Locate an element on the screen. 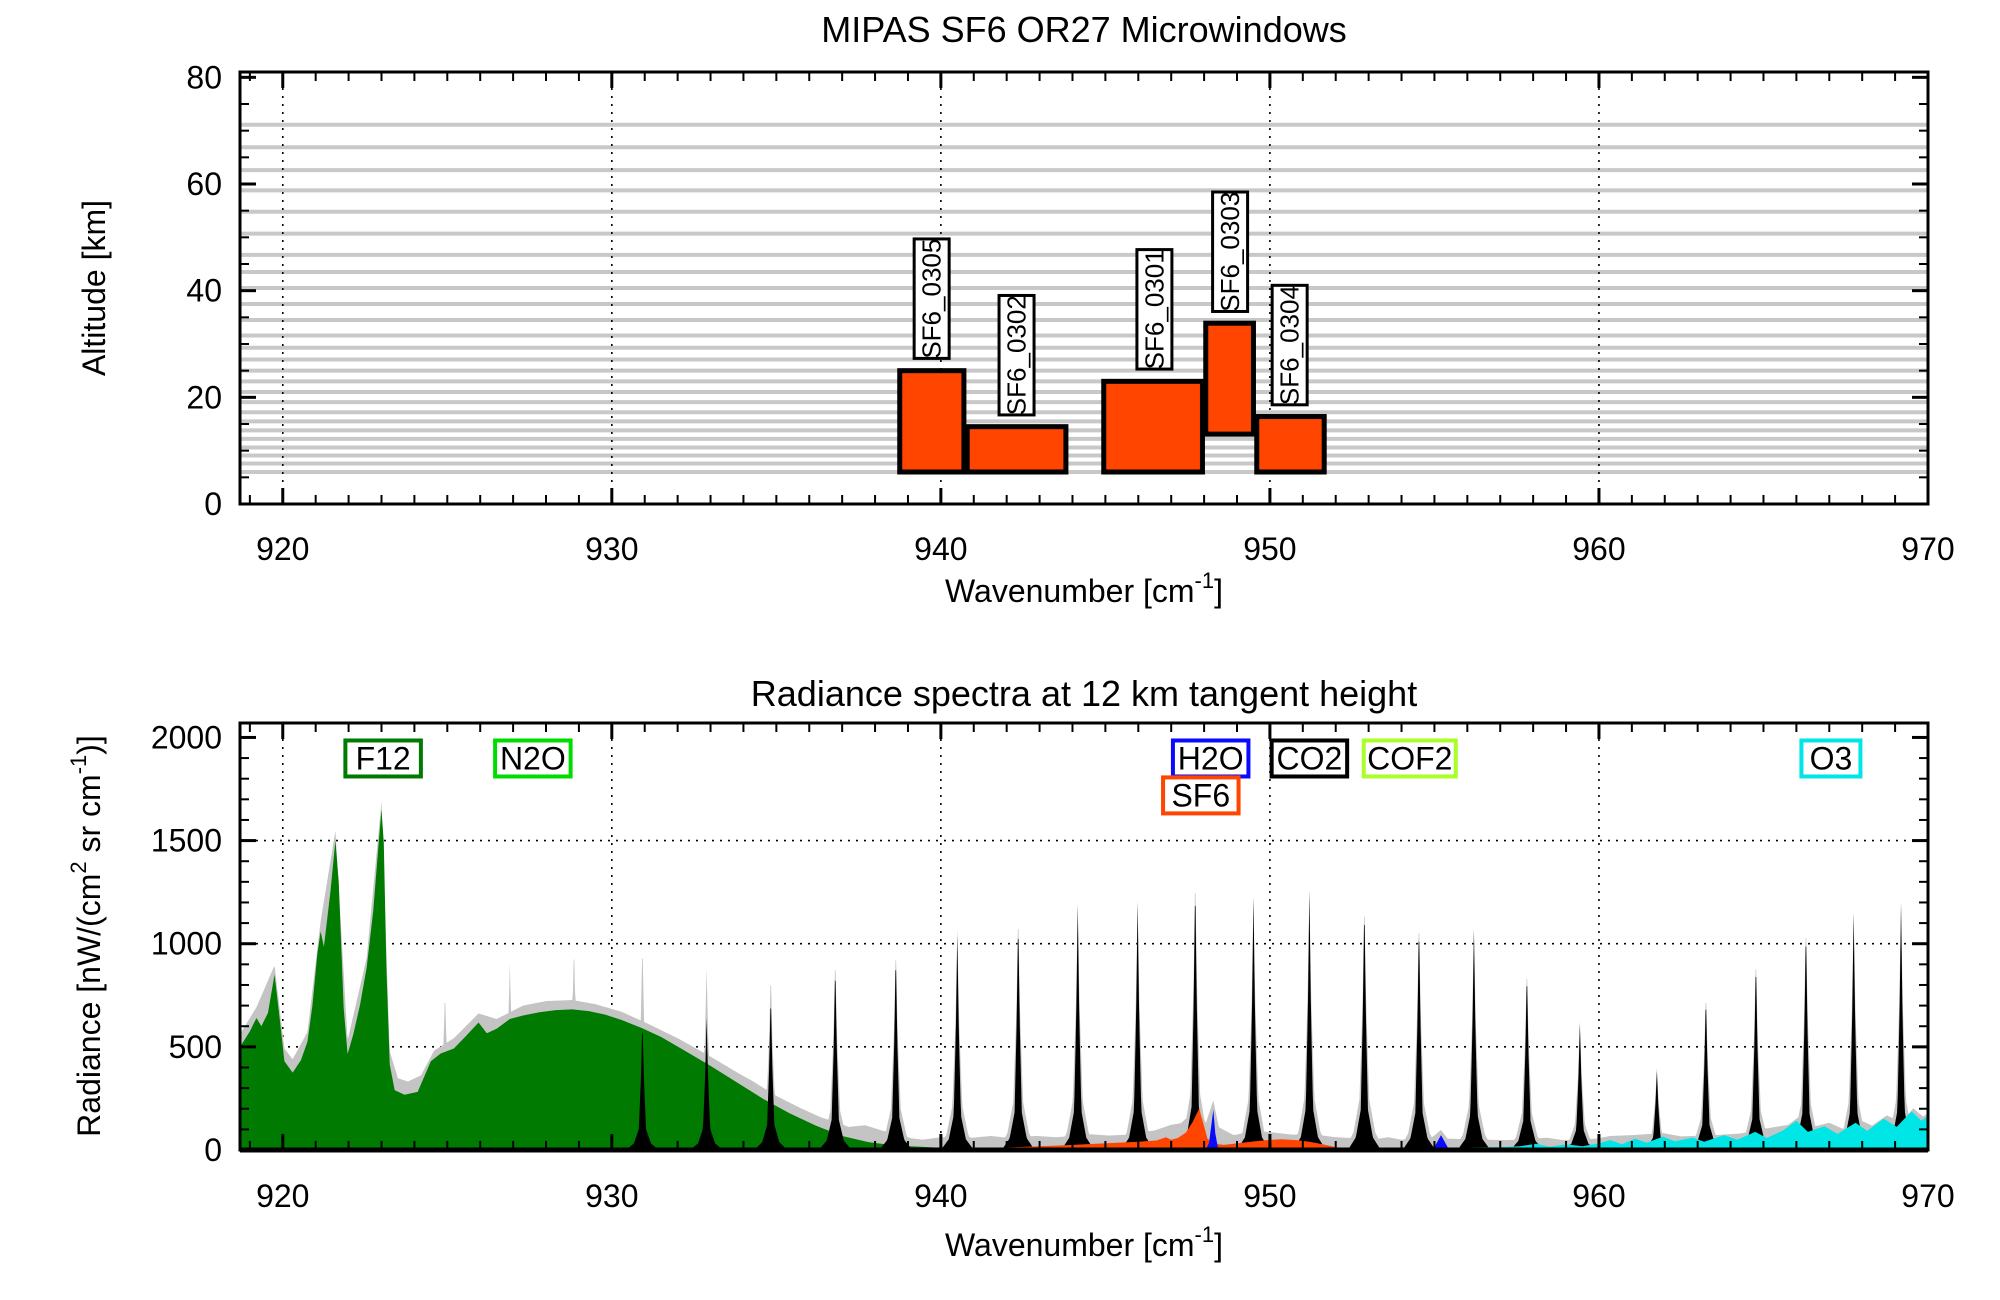 The height and width of the screenshot is (1300, 2000). microwindow-label-SF6_0302: SF6_0302 is located at coordinates (1017, 355).